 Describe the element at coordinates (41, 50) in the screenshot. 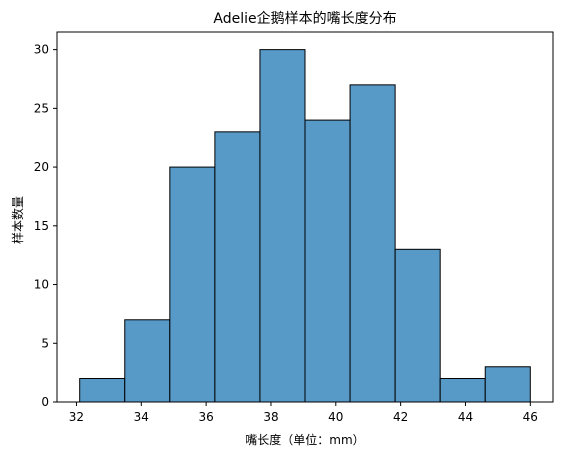

I see `y-tick-label: 30` at that location.